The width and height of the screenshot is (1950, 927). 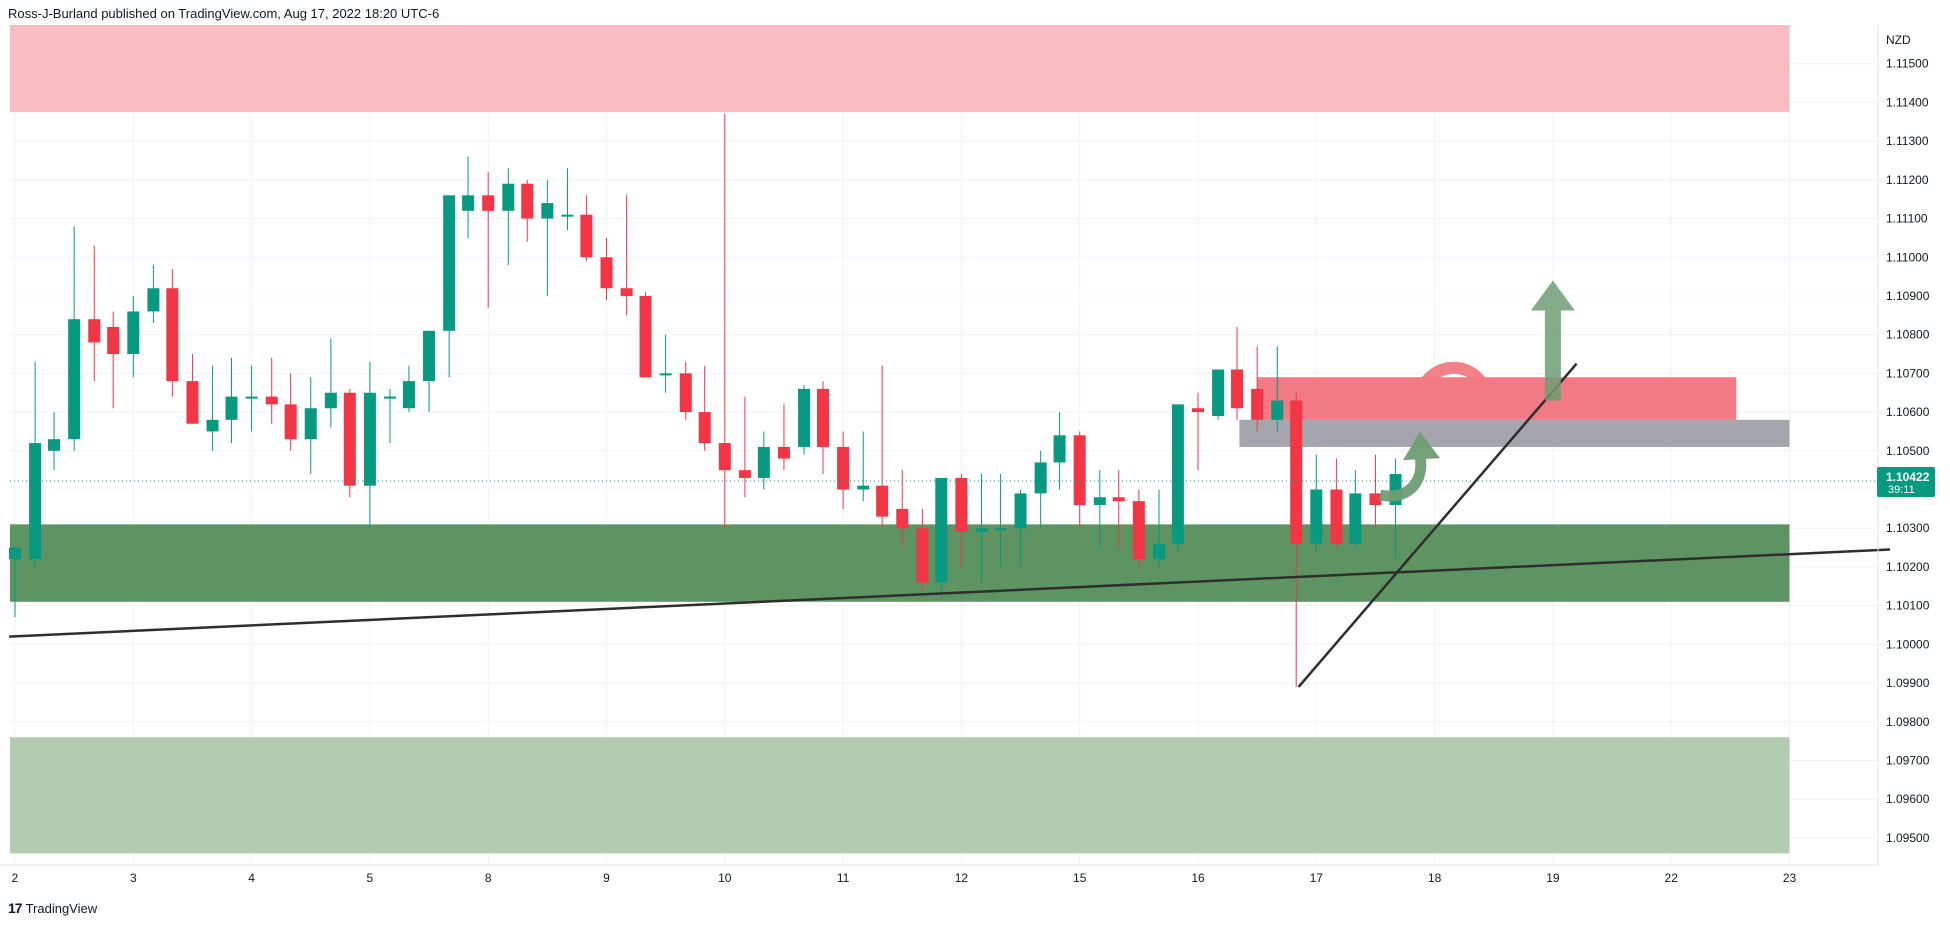 What do you see at coordinates (1080, 878) in the screenshot?
I see `time-tick: 15` at bounding box center [1080, 878].